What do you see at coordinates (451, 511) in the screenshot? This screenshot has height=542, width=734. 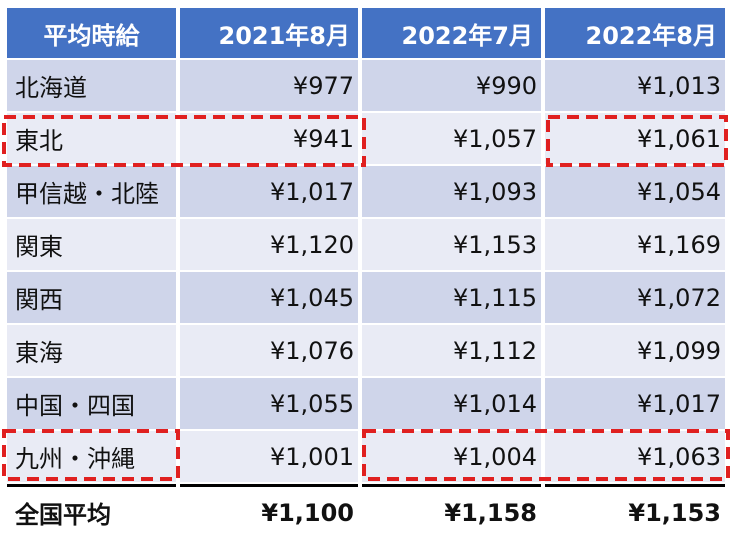 I see `total-value-cell: ¥1,158` at bounding box center [451, 511].